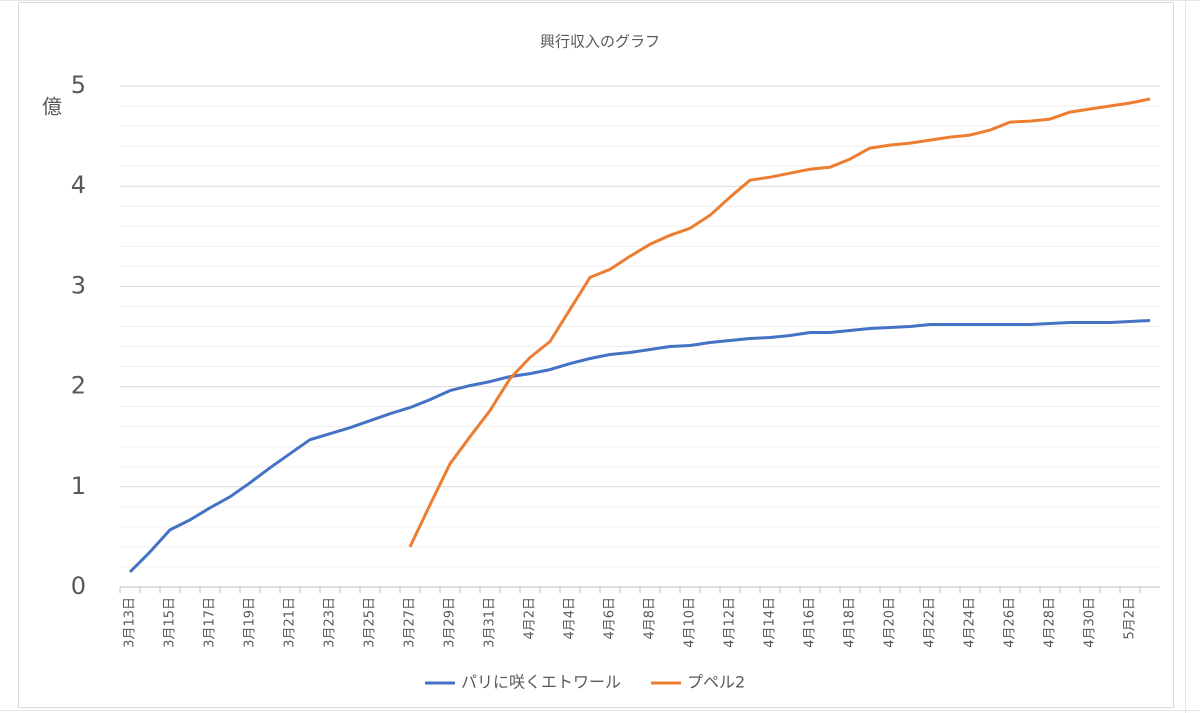 The height and width of the screenshot is (713, 1200). I want to click on y-tick-label: 2, so click(78, 386).